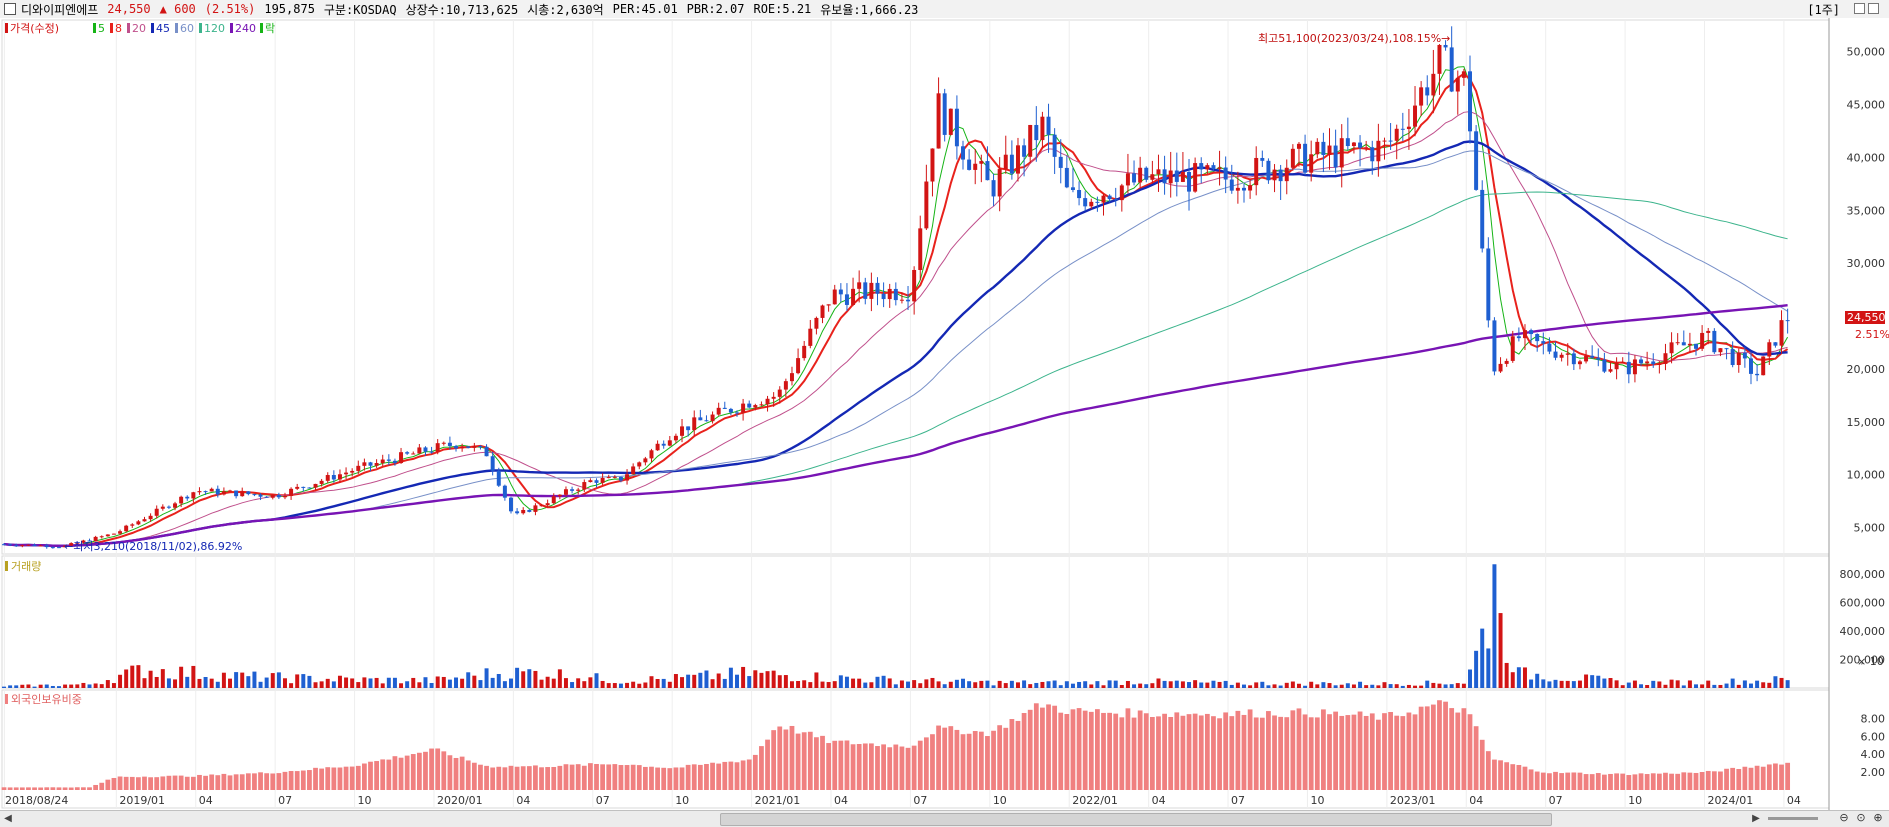  Describe the element at coordinates (1823, 10) in the screenshot. I see `period-selector: [1주]` at that location.